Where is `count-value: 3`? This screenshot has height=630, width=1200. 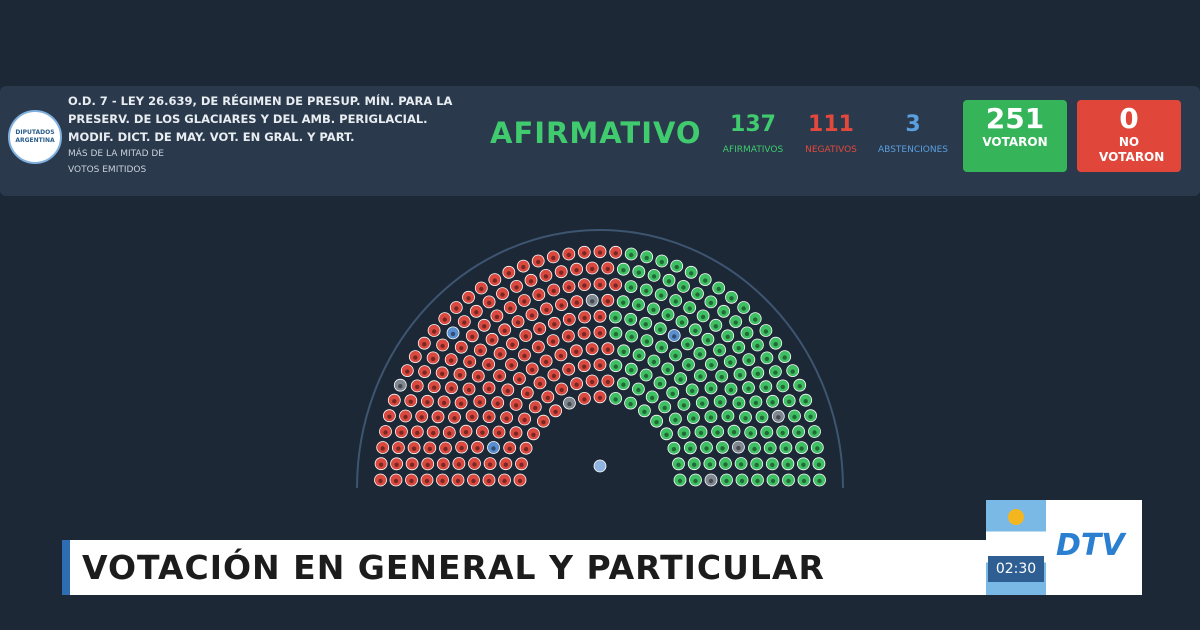 count-value: 3 is located at coordinates (913, 124).